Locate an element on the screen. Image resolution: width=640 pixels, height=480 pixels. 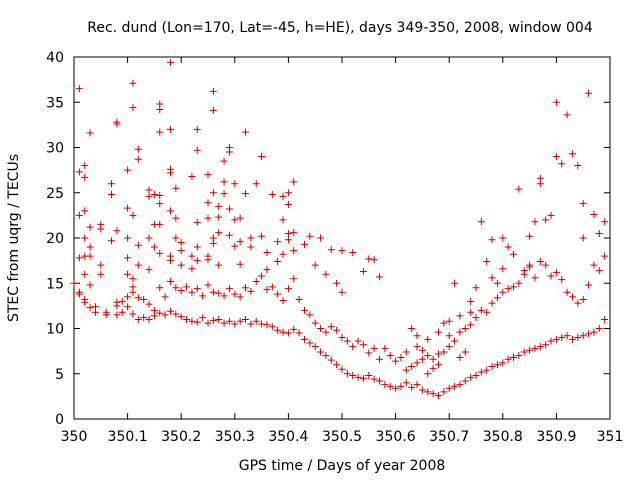
x-tick-label: 350.4 is located at coordinates (288, 437).